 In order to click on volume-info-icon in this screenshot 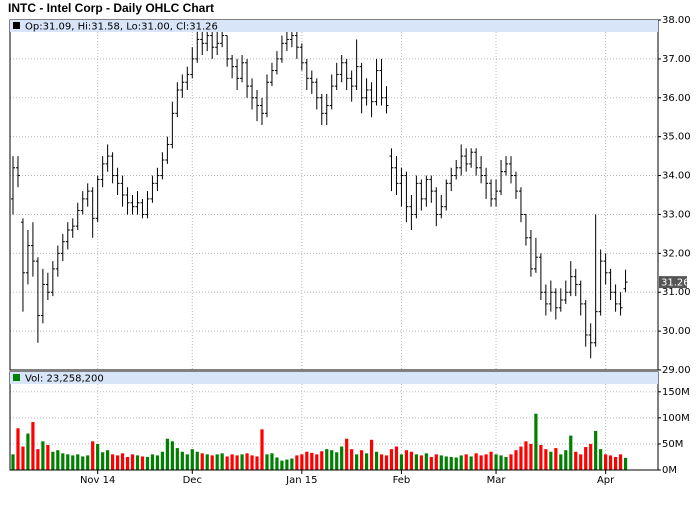, I will do `click(16, 377)`.